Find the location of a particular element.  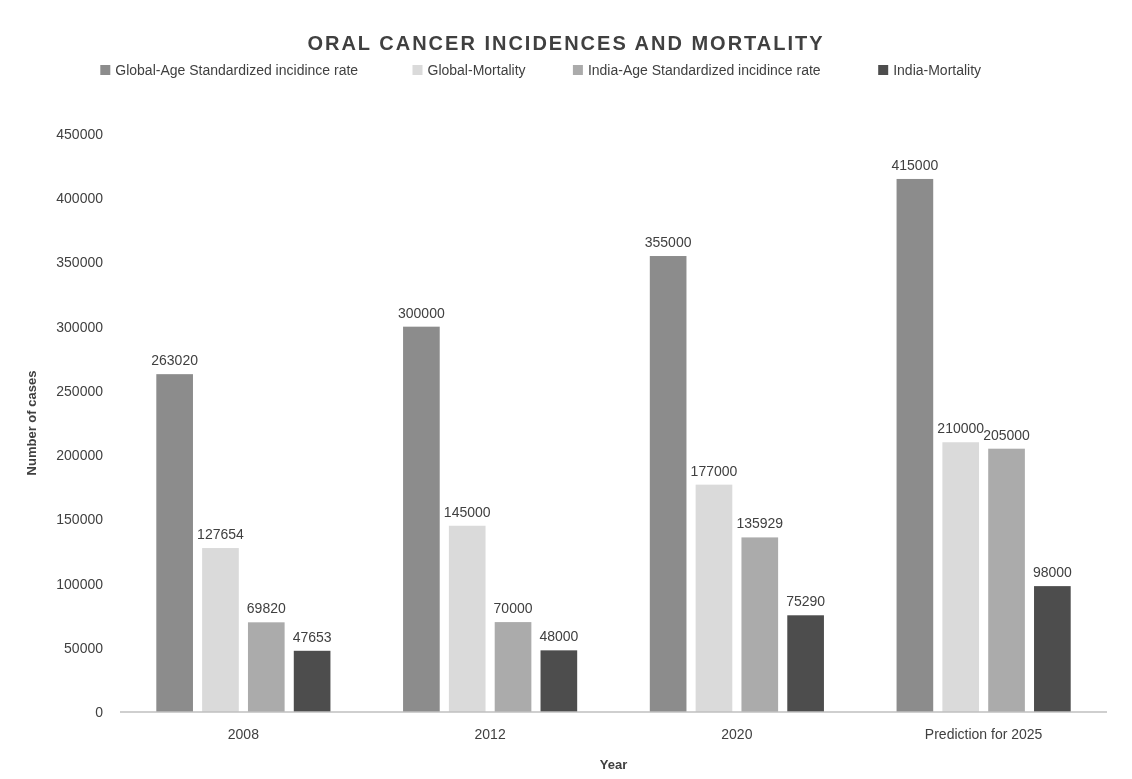

data-label: 70000 is located at coordinates (513, 608).